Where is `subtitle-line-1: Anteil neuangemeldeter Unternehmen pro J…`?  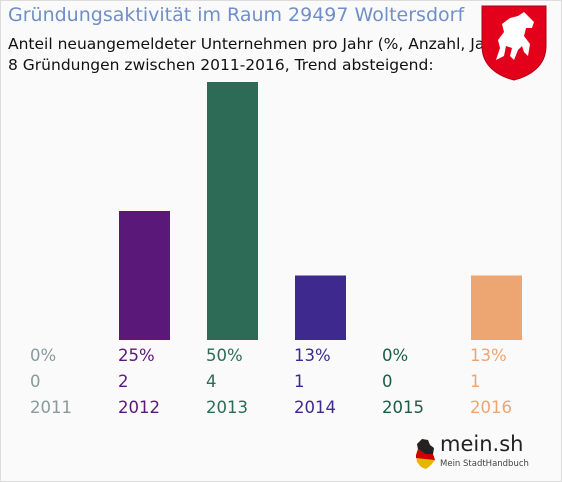 subtitle-line-1: Anteil neuangemeldeter Unternehmen pro J… is located at coordinates (257, 44).